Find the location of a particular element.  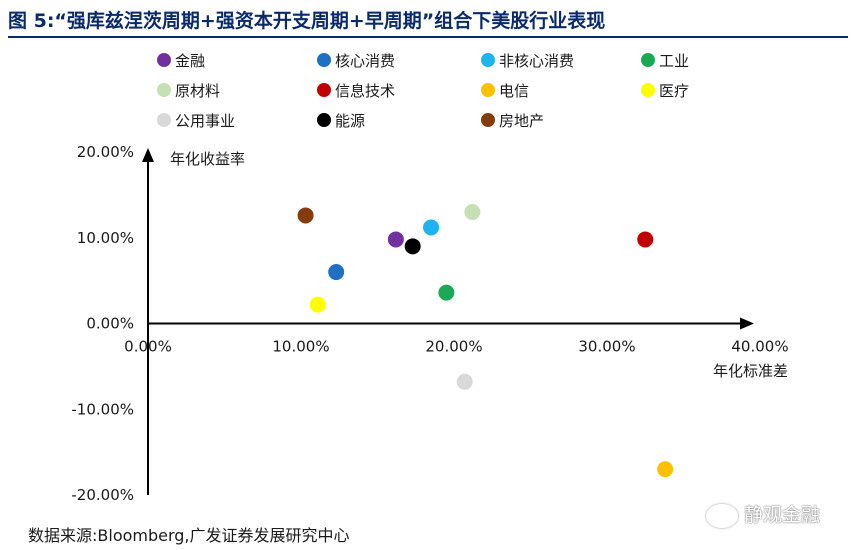

x-axis-arrow is located at coordinates (747, 323).